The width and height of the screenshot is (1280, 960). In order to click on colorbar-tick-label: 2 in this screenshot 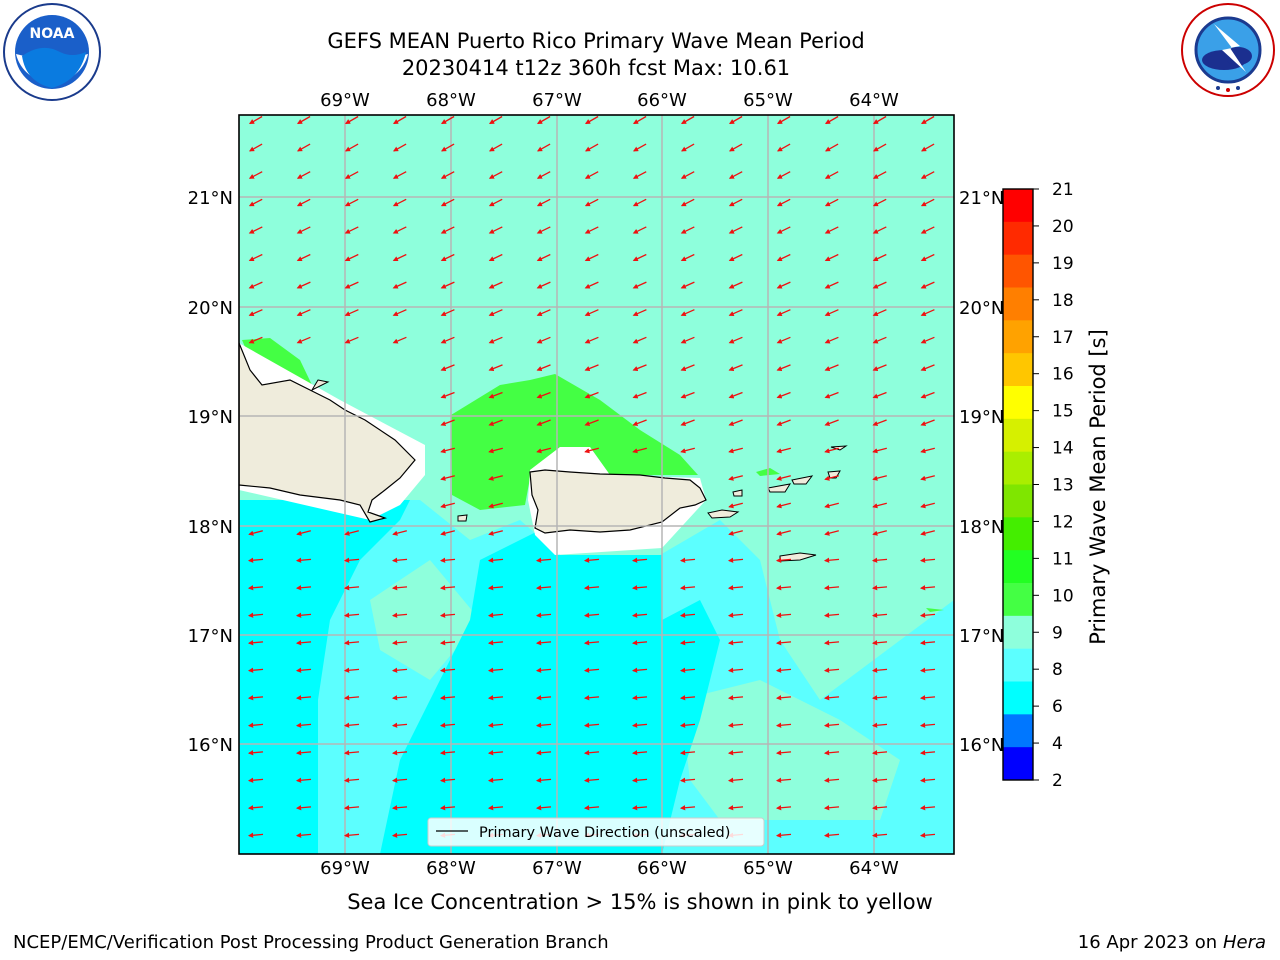, I will do `click(1057, 781)`.